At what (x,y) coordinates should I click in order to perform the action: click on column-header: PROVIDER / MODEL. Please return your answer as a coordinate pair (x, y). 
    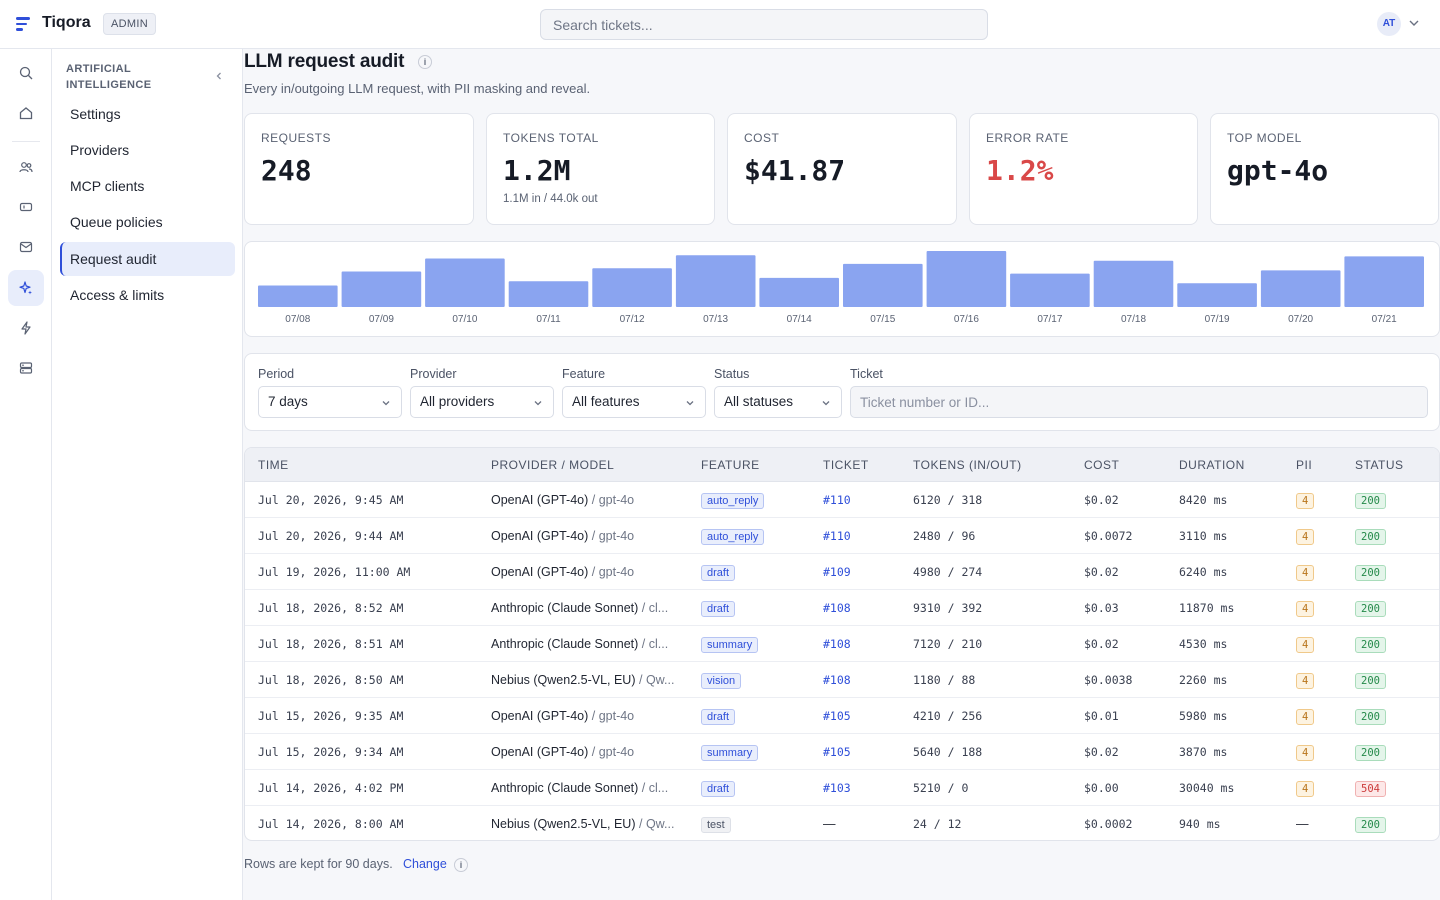
    Looking at the image, I should click on (553, 465).